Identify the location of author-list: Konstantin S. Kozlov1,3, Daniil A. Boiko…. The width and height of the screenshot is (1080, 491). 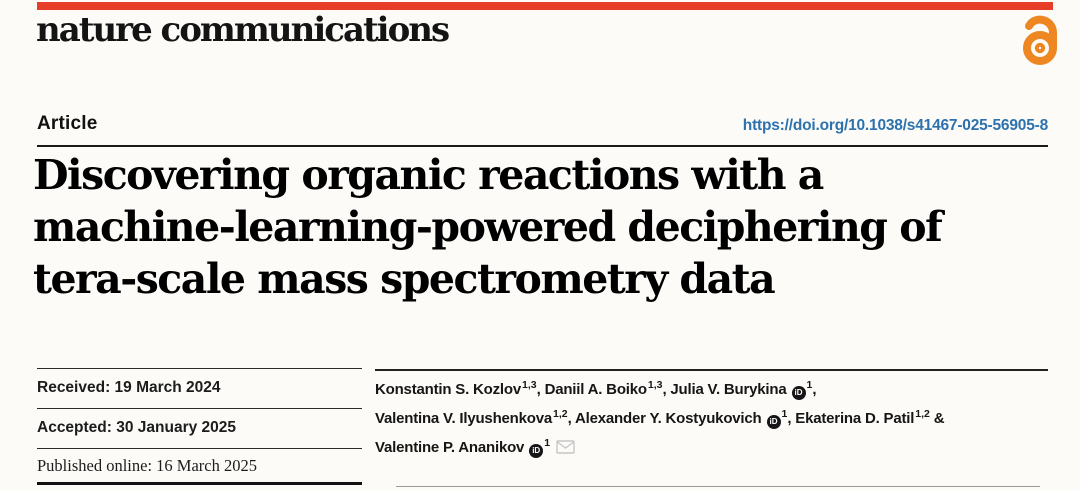
(711, 416).